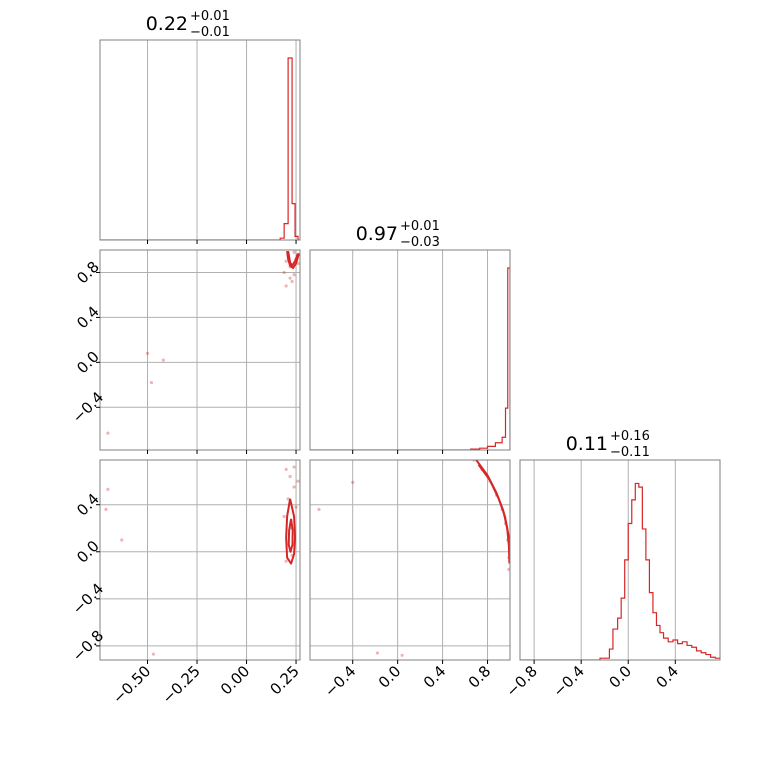 The height and width of the screenshot is (760, 760). I want to click on panel-hist-1: 0.97 +0.01−0.03, so click(410, 336).